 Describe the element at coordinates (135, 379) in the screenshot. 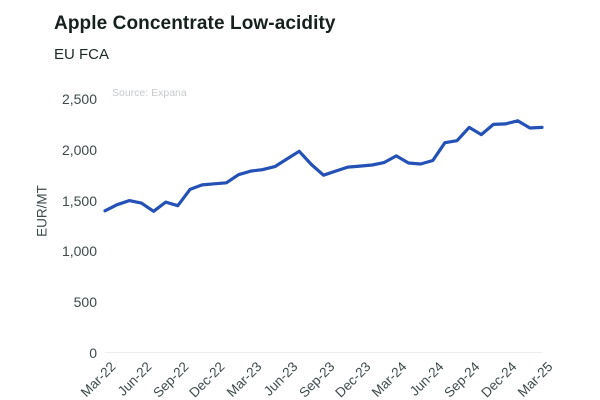

I see `x-tick-label: Jun-22` at that location.